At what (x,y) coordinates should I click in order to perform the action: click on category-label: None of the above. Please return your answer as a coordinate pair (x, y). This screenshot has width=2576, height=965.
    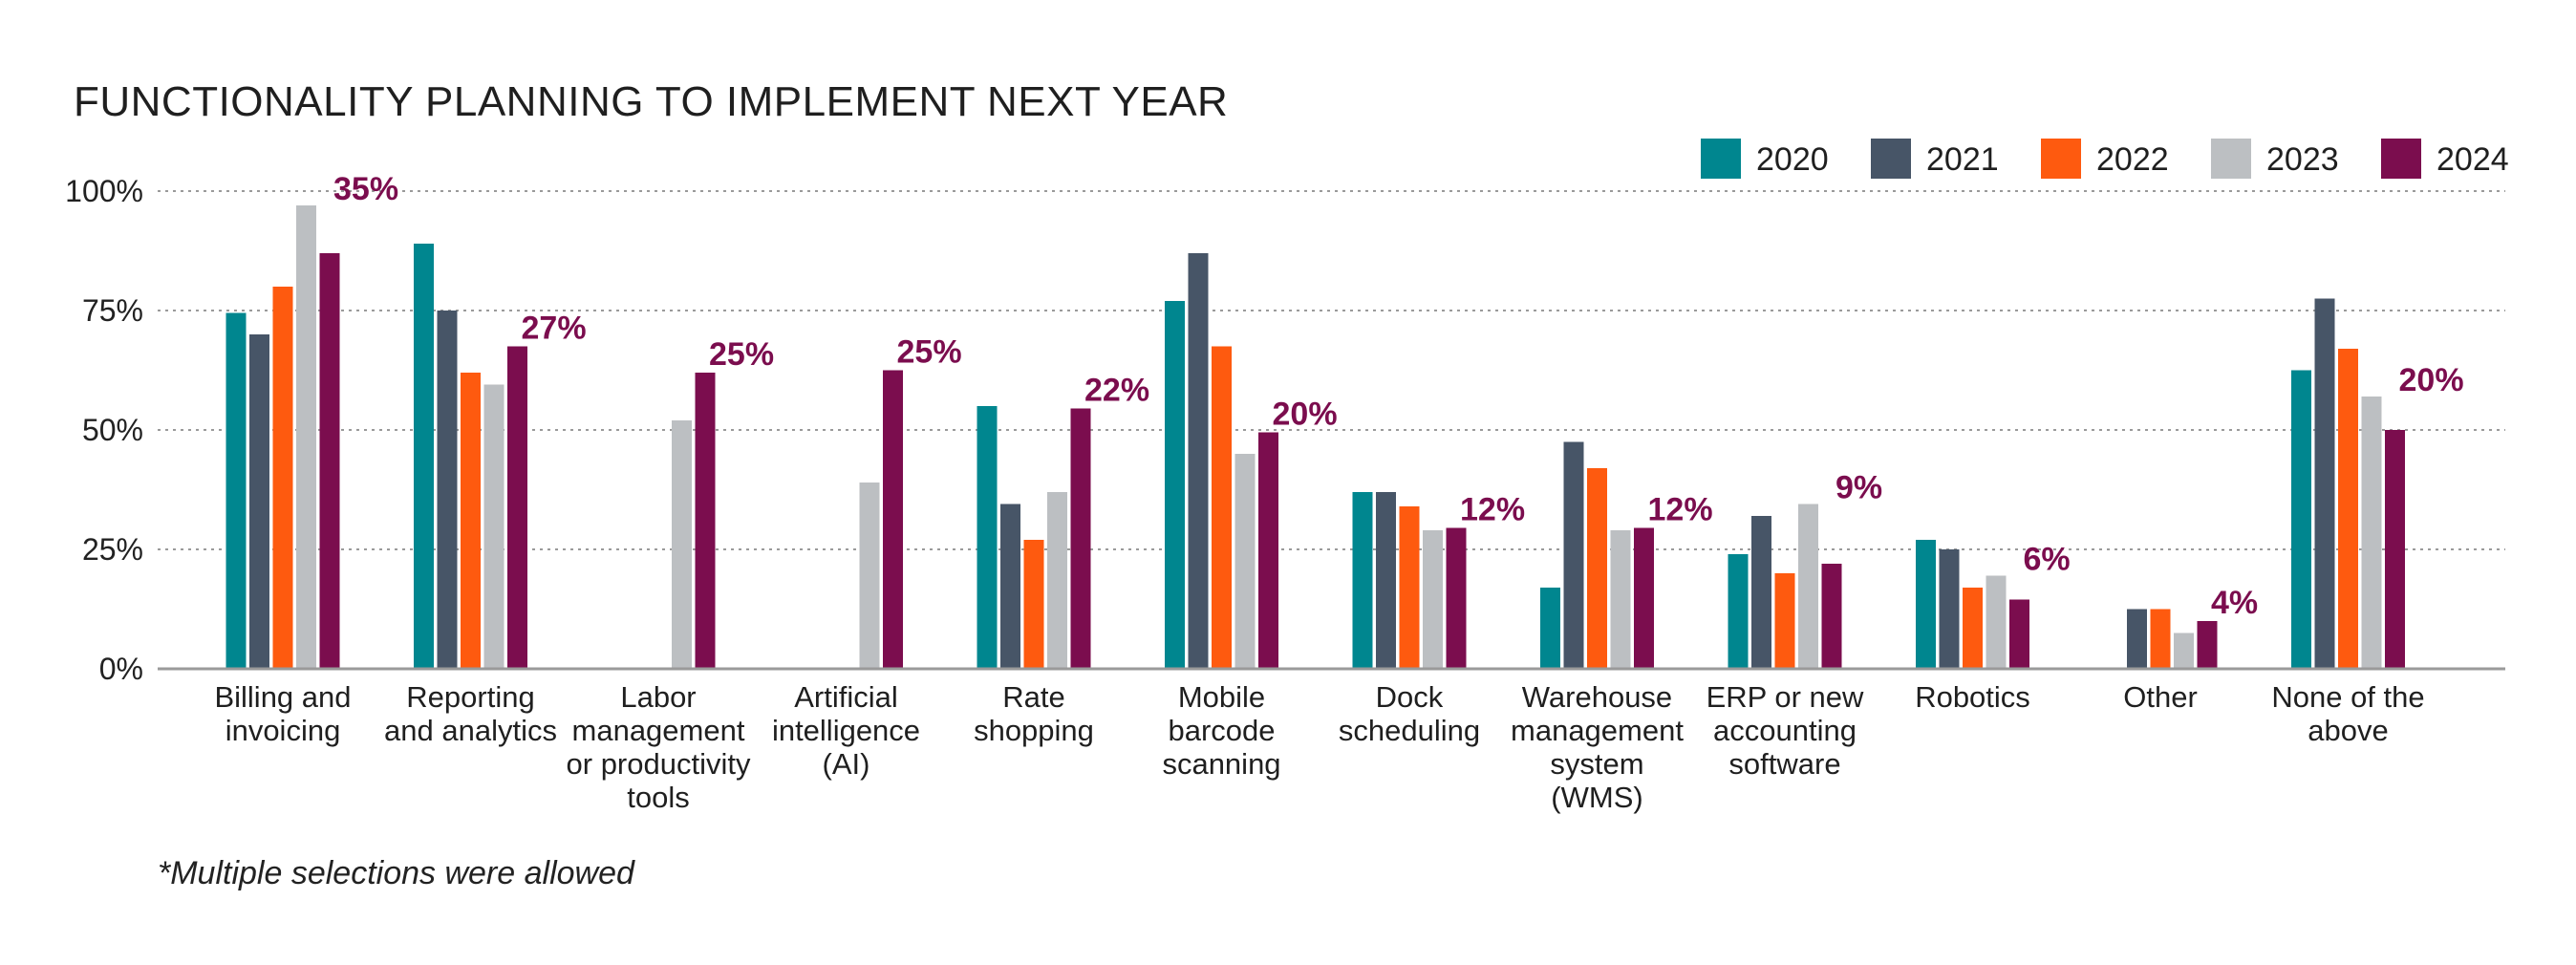
    Looking at the image, I should click on (2347, 713).